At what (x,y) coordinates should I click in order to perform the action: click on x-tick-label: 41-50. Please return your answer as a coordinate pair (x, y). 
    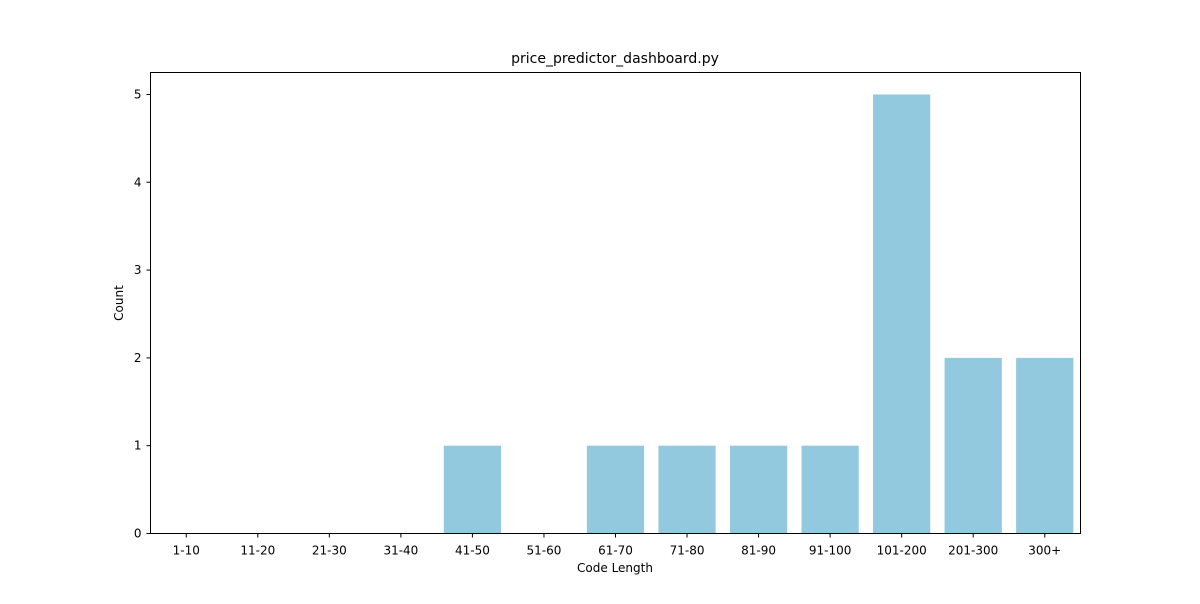
    Looking at the image, I should click on (472, 551).